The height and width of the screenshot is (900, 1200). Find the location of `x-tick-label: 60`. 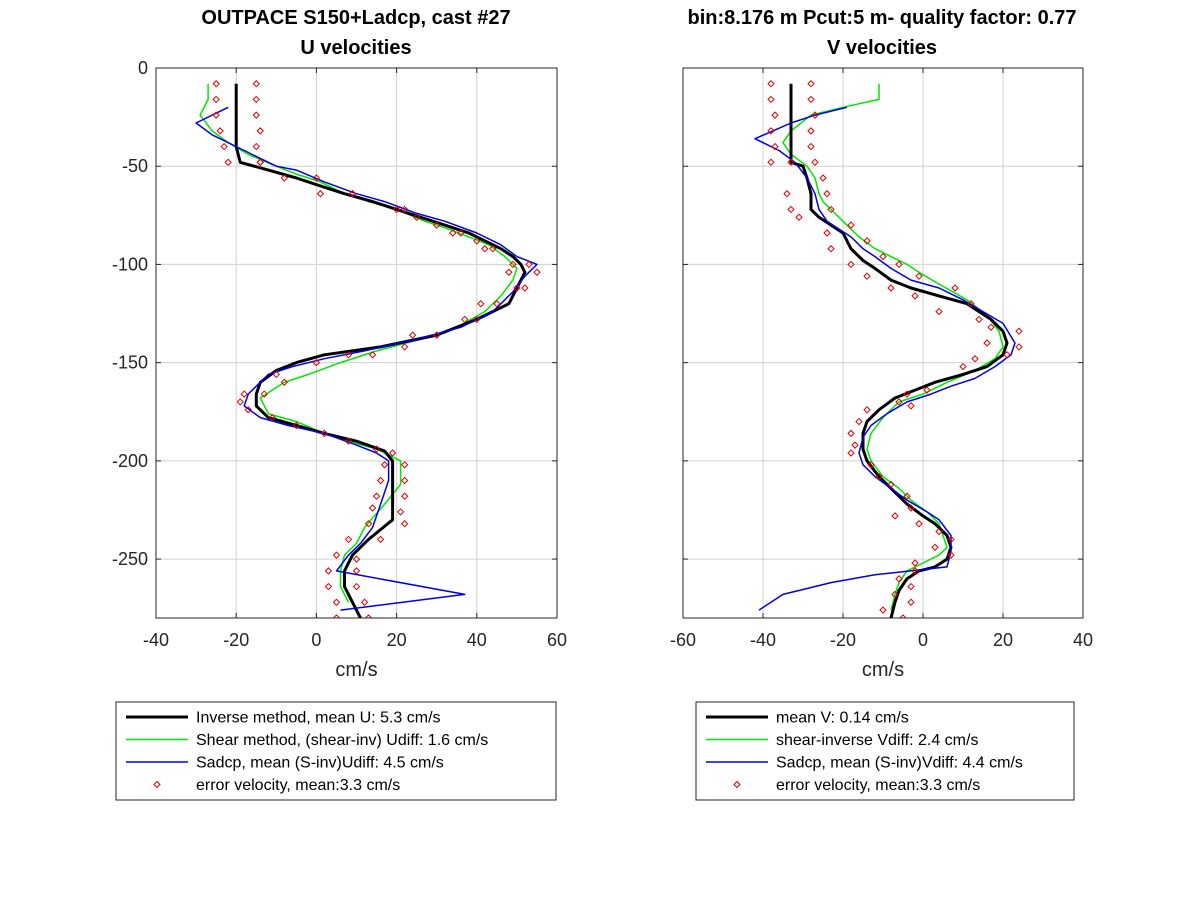

x-tick-label: 60 is located at coordinates (557, 640).